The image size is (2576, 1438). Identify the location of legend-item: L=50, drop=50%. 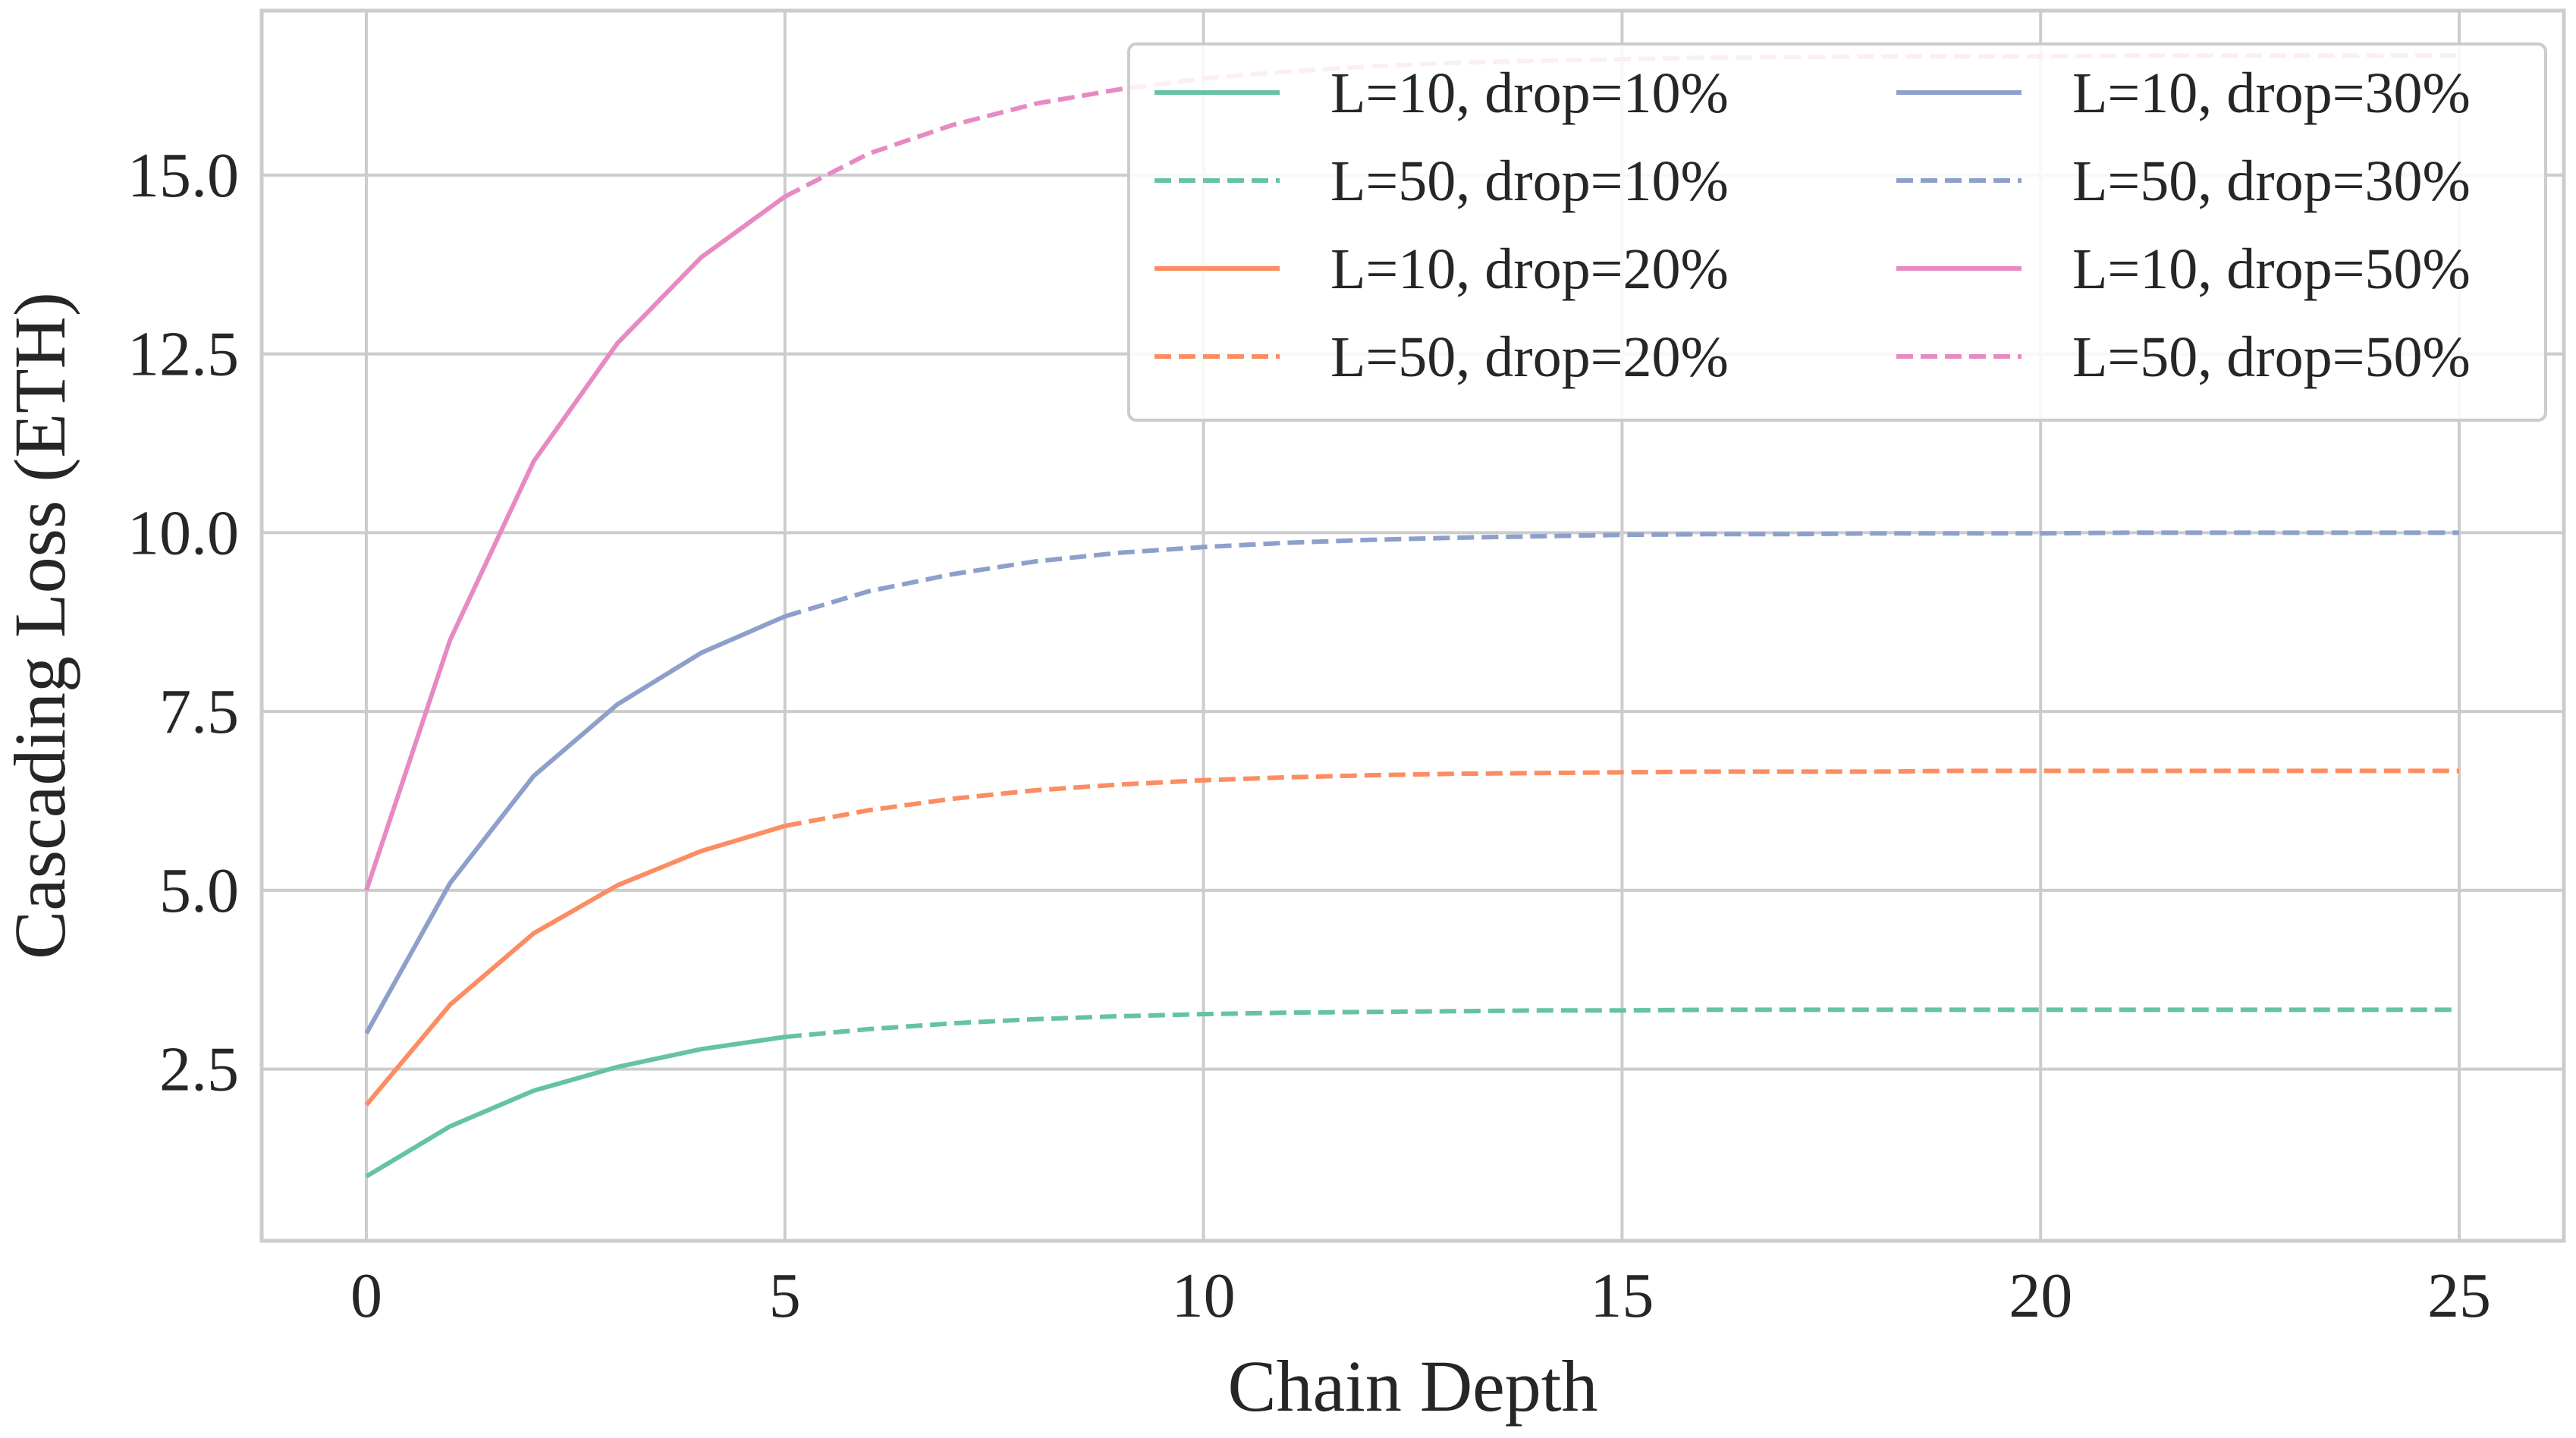
(2183, 357).